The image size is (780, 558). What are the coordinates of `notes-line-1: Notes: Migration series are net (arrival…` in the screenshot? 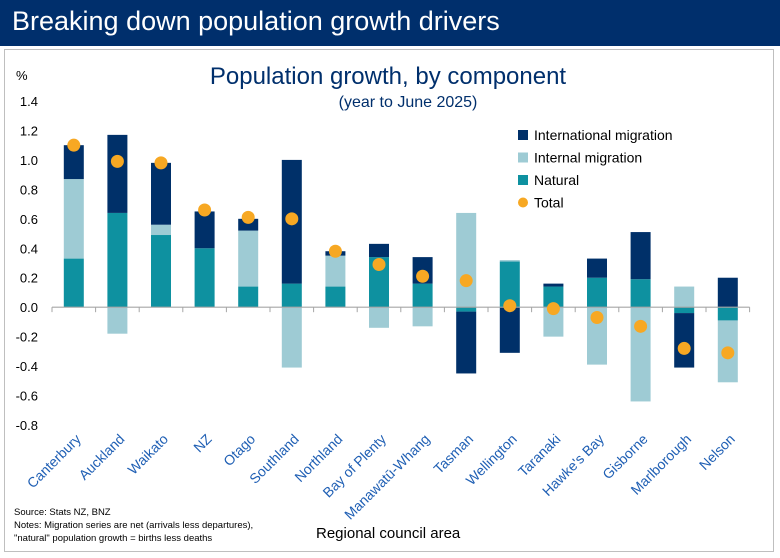 It's located at (134, 525).